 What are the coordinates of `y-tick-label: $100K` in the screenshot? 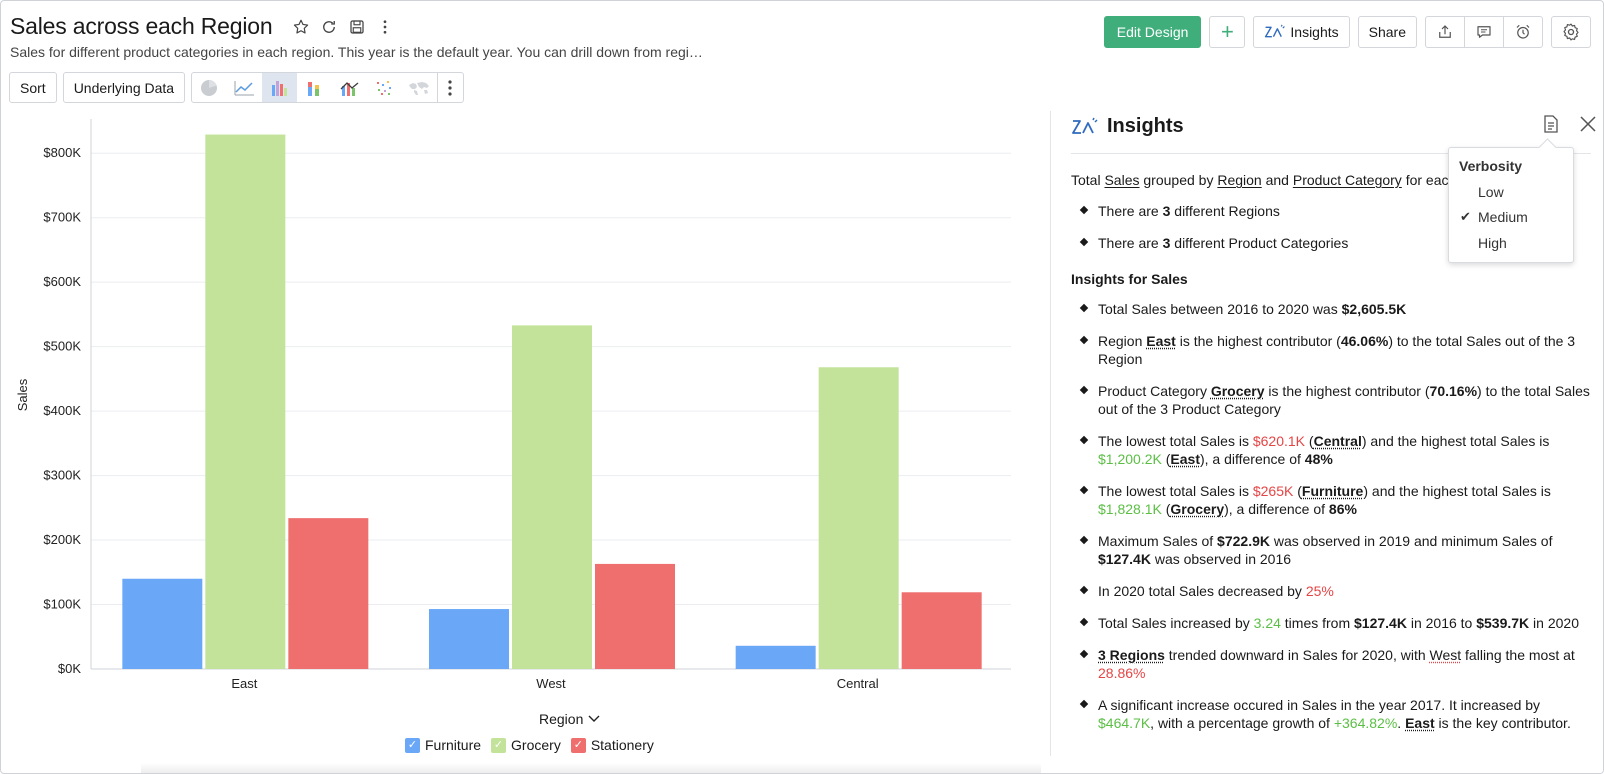 It's located at (62, 604).